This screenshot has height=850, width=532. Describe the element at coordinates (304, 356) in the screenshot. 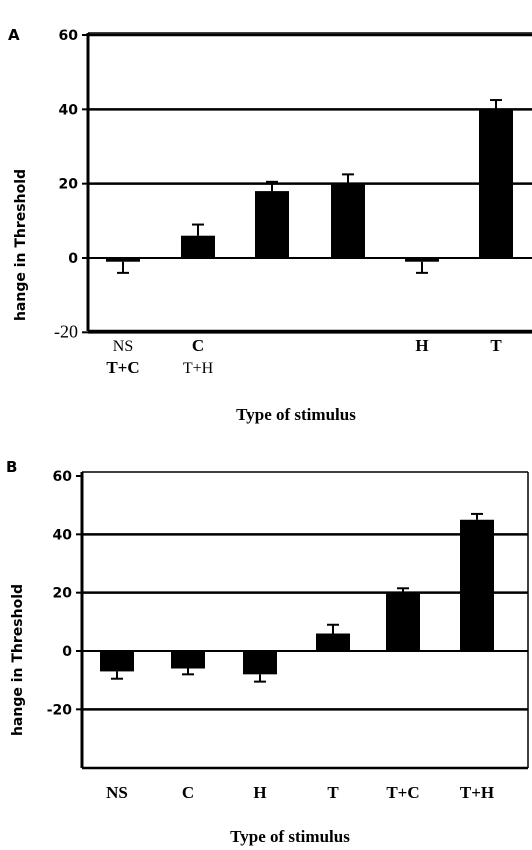

I see `panel-a-x-ticks: NS T+C C T+H H T` at that location.